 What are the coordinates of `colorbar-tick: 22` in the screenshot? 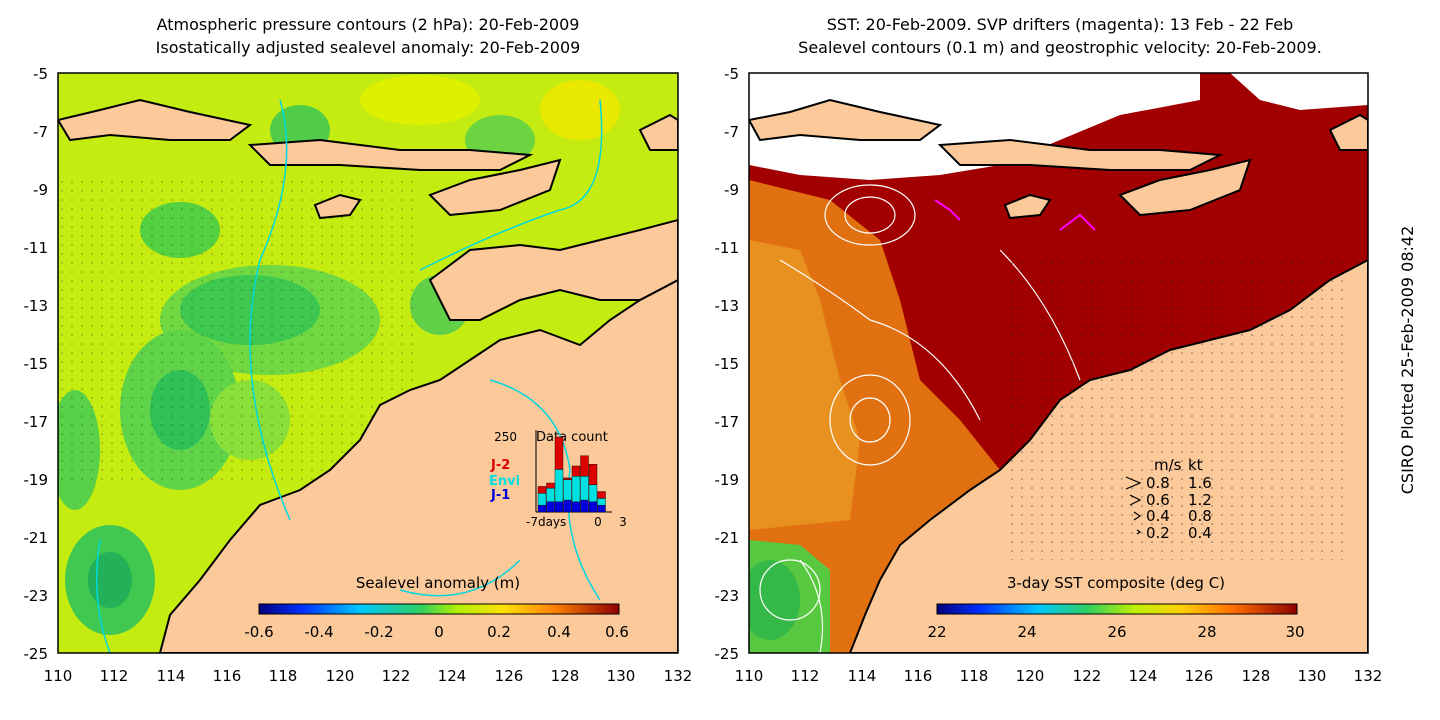 It's located at (936, 632).